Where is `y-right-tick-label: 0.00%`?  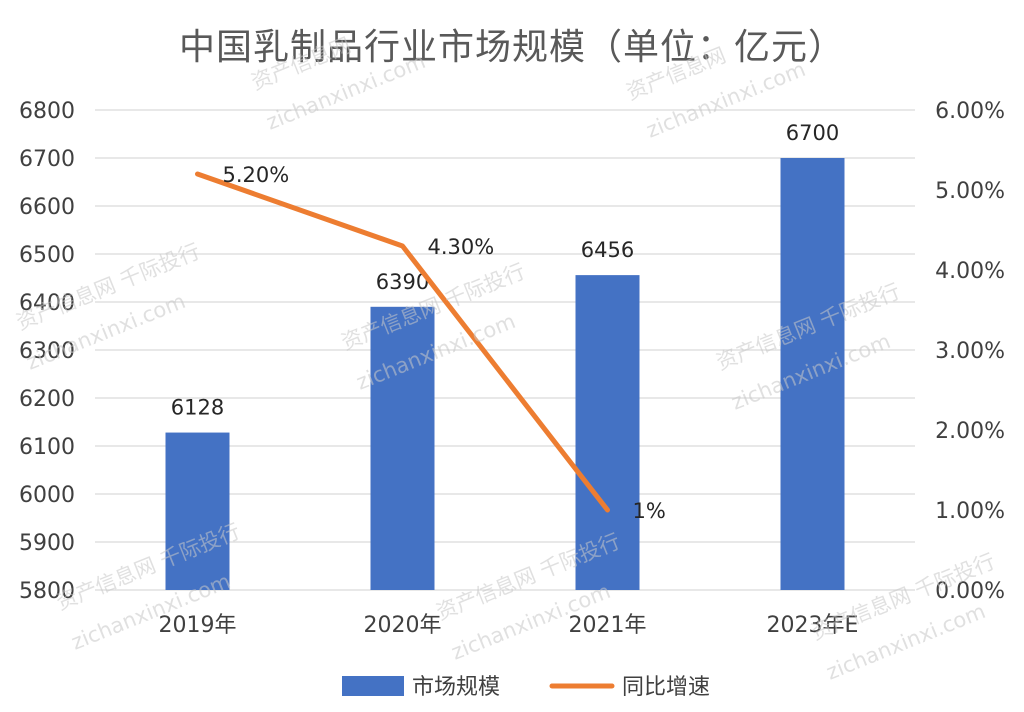 y-right-tick-label: 0.00% is located at coordinates (970, 591).